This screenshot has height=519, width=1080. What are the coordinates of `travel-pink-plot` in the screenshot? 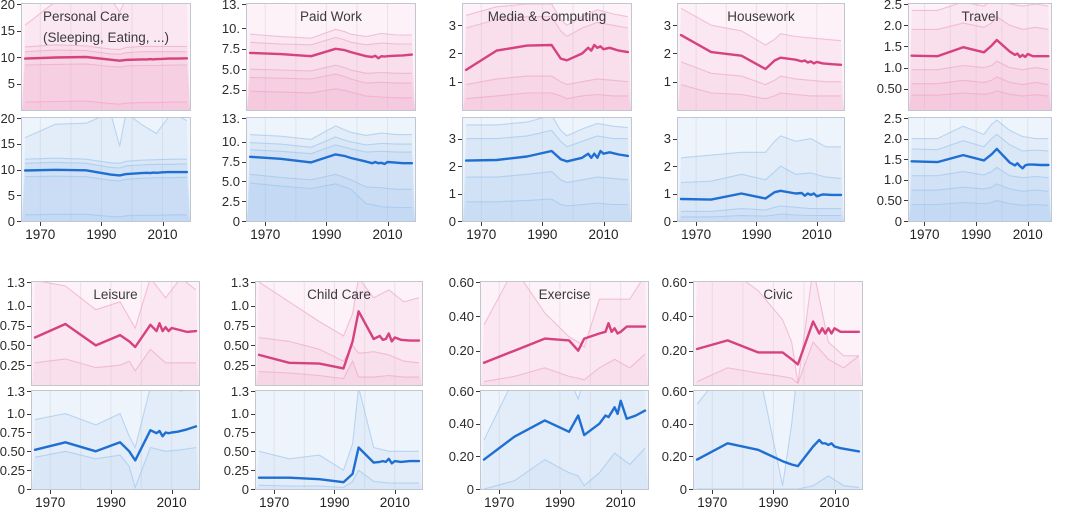 It's located at (980, 57).